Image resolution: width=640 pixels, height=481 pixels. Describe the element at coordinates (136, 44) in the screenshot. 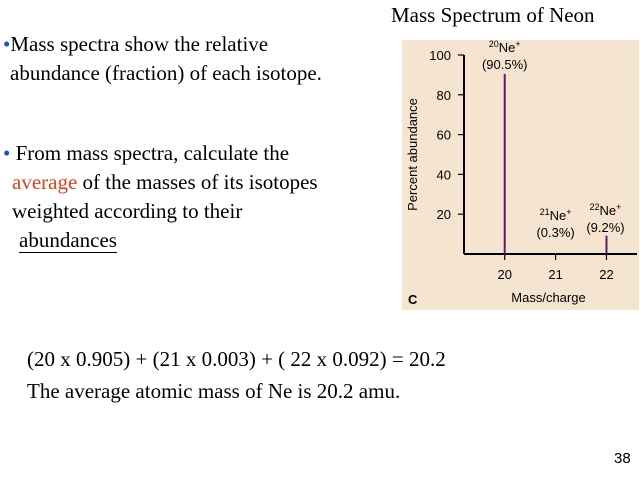

I see `bullet-1-line-1: •Mass spectra show the relative` at that location.